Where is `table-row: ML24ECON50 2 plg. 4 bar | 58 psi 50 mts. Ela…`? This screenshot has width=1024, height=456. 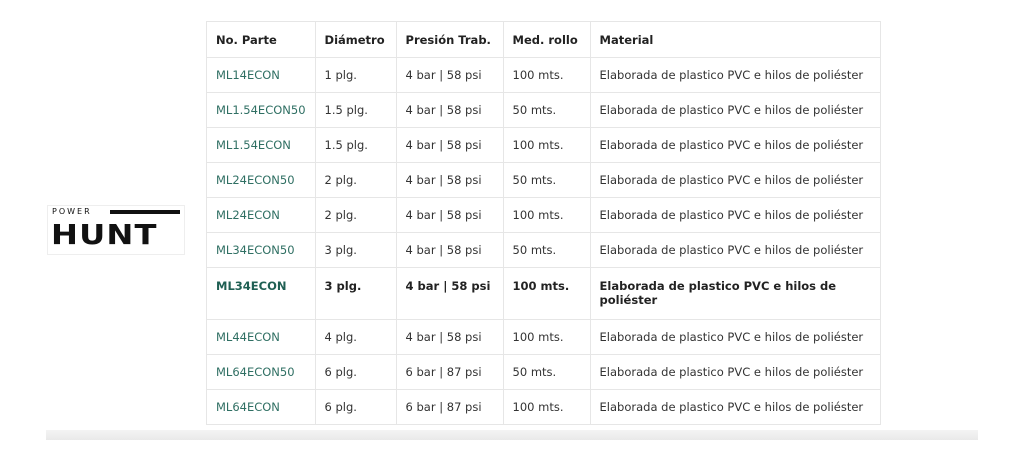
table-row: ML24ECON50 2 plg. 4 bar | 58 psi 50 mts. Ela… is located at coordinates (543, 180).